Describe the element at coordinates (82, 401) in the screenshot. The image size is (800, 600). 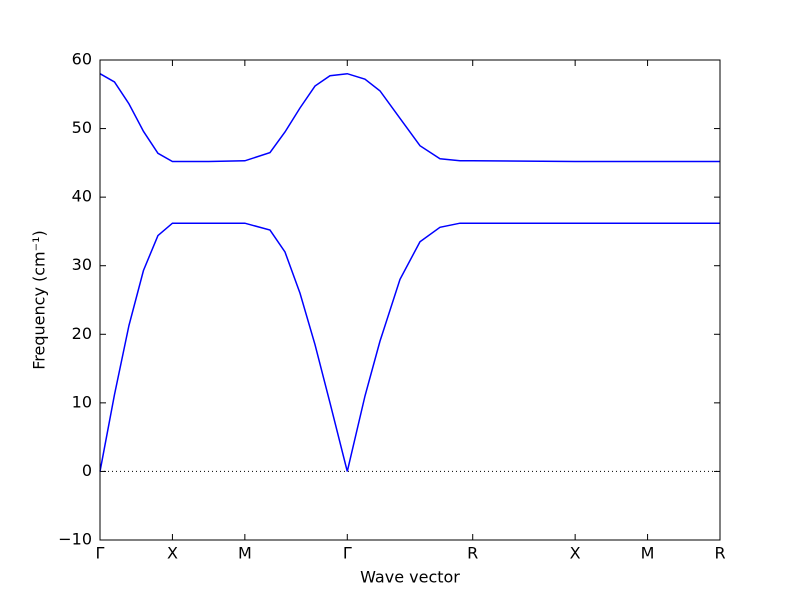
I see `y-tick-label: 10` at that location.